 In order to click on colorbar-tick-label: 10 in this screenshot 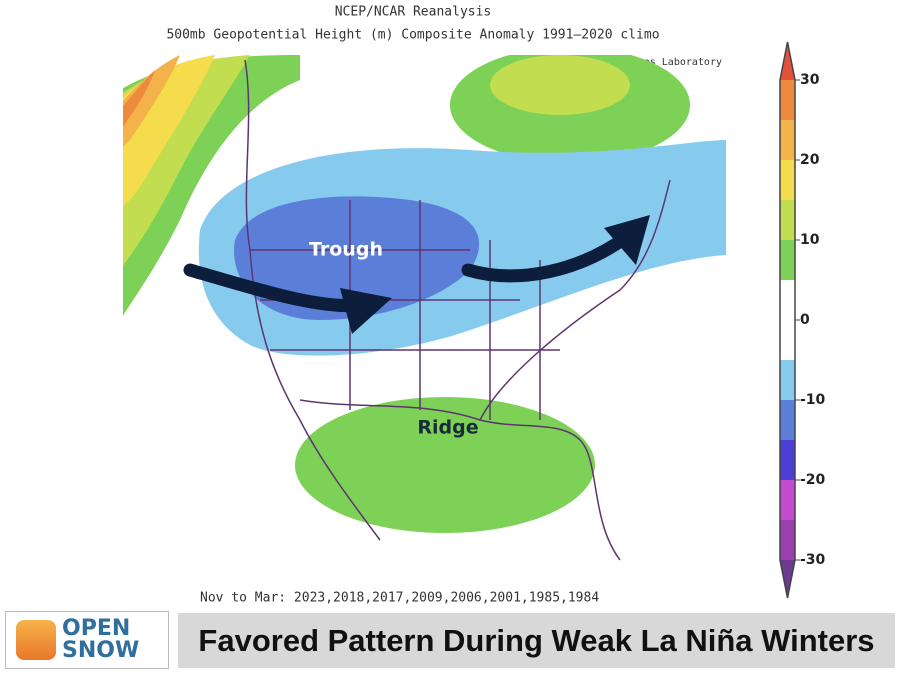, I will do `click(810, 240)`.